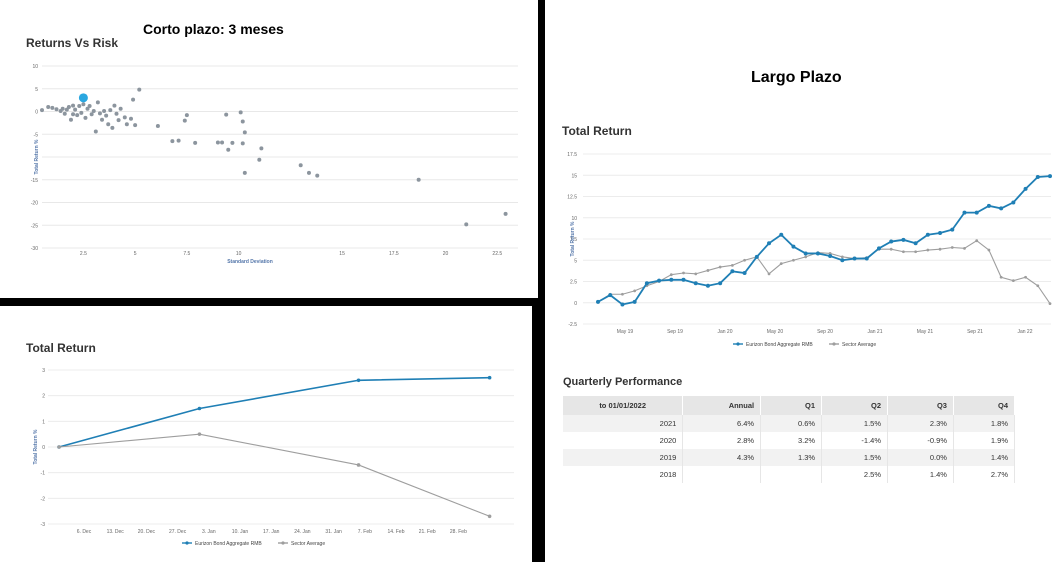 This screenshot has height=562, width=1060. What do you see at coordinates (43, 525) in the screenshot?
I see `y-tick-label: -3` at bounding box center [43, 525].